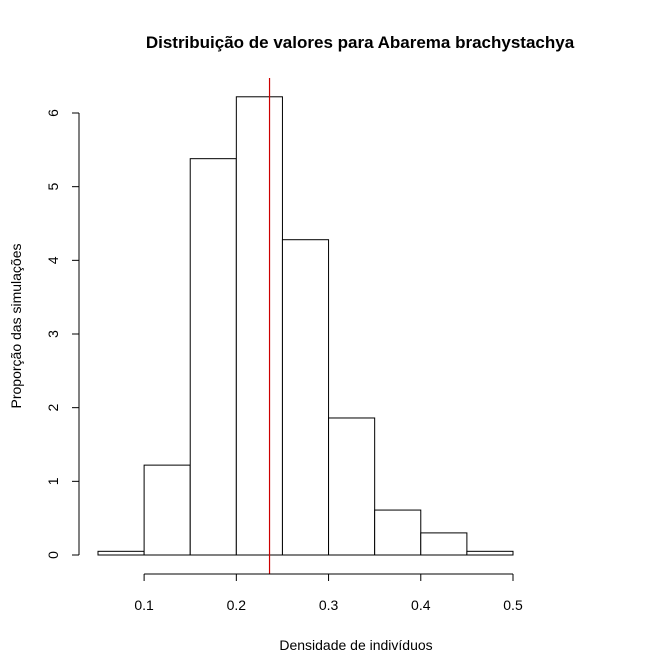 Image resolution: width=672 pixels, height=672 pixels. I want to click on x-axis-label: Densidade de indivíduos, so click(355, 645).